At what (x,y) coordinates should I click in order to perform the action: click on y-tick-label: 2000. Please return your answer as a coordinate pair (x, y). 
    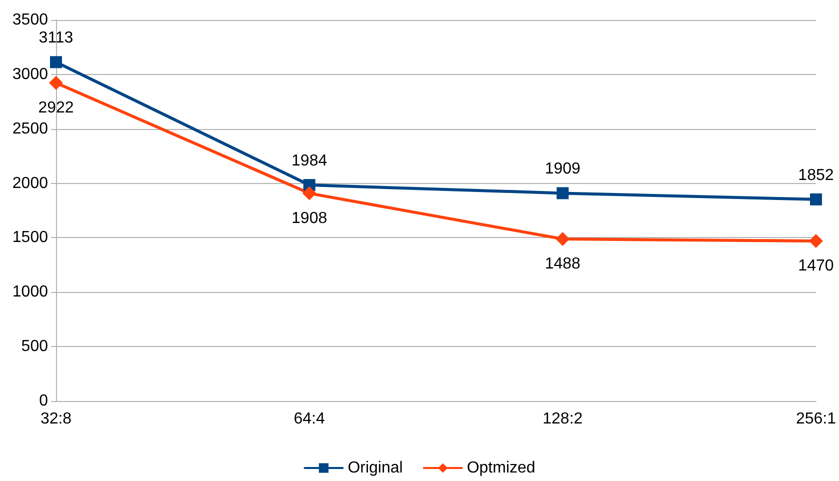
    Looking at the image, I should click on (30, 183).